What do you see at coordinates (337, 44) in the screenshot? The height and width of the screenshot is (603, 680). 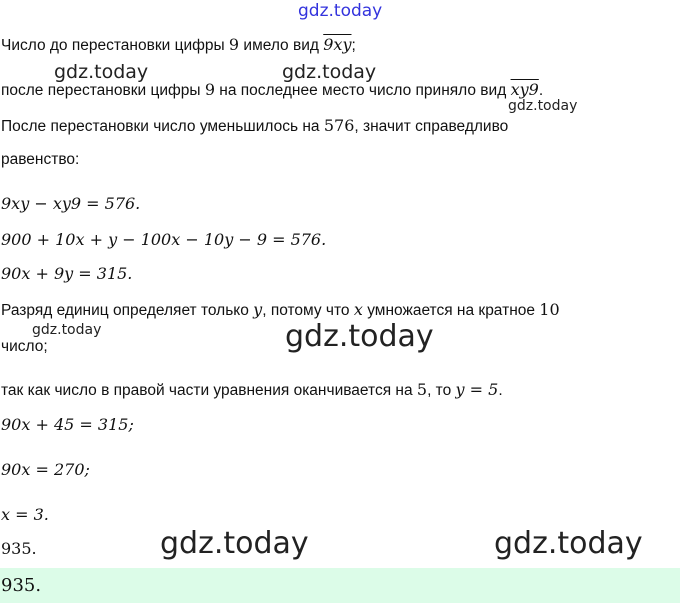 I see `math: 9xy` at bounding box center [337, 44].